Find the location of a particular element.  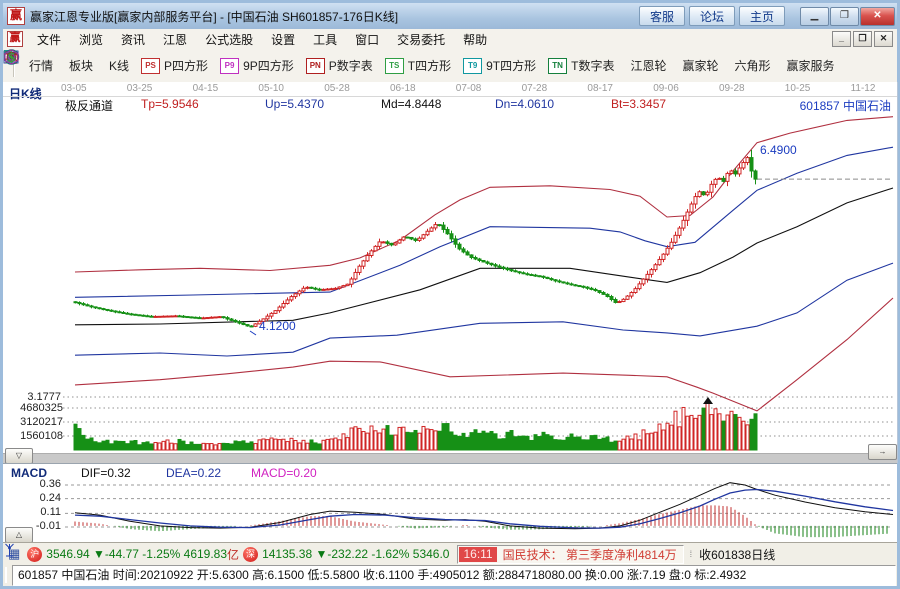

home-button: 主页 is located at coordinates (761, 16).